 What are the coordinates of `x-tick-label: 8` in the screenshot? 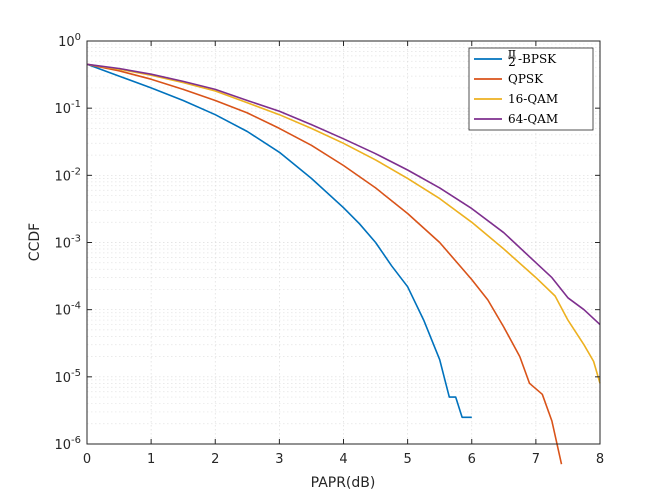 It's located at (600, 459).